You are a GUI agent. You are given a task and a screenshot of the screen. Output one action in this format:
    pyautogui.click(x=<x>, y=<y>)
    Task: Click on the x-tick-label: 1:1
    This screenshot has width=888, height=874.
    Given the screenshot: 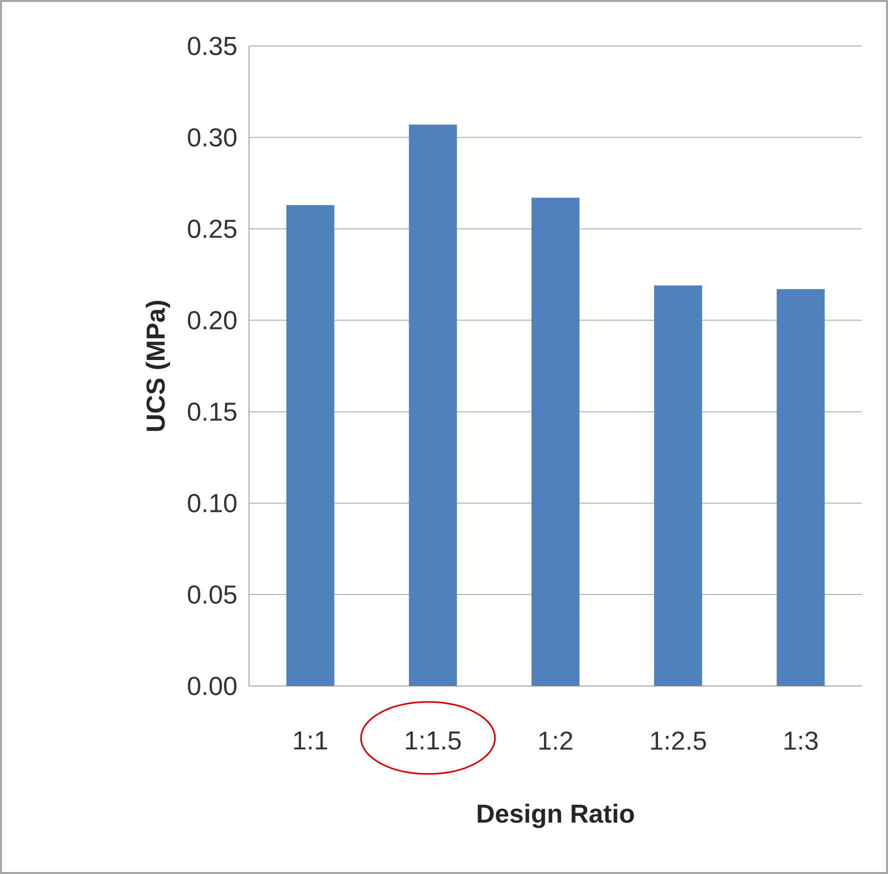 What is the action you would take?
    pyautogui.click(x=311, y=741)
    